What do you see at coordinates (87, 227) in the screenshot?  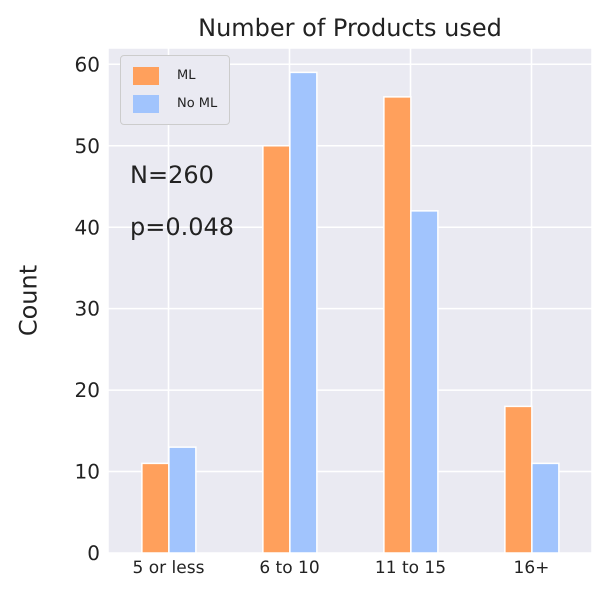 I see `y-tick-label: 40` at bounding box center [87, 227].